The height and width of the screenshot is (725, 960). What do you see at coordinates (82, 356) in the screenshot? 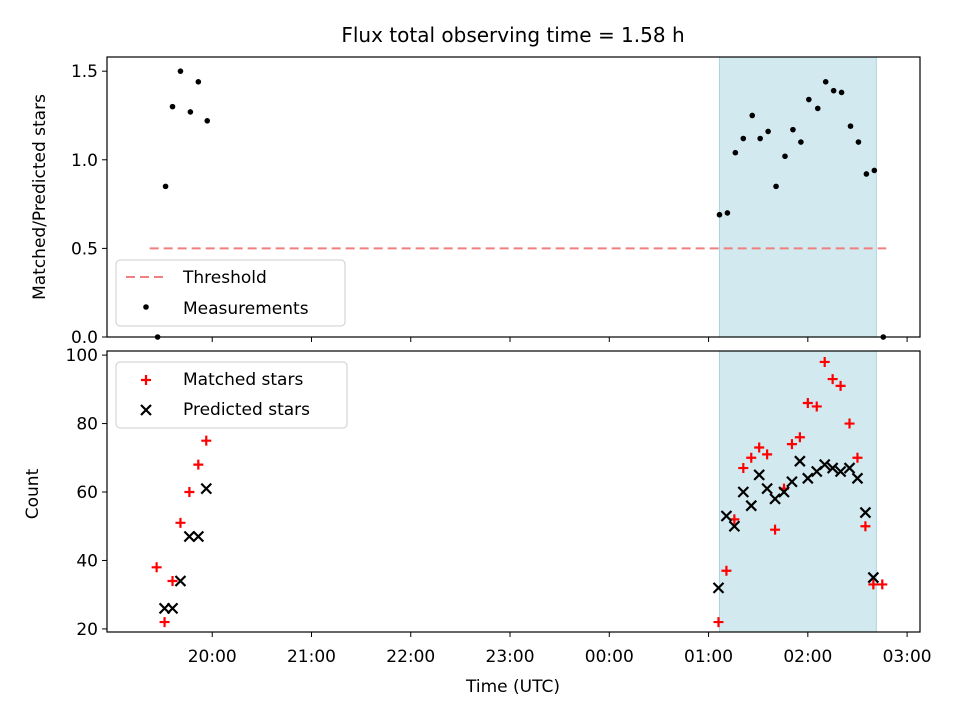
I see `bottom-y-tick-label: 100` at bounding box center [82, 356].